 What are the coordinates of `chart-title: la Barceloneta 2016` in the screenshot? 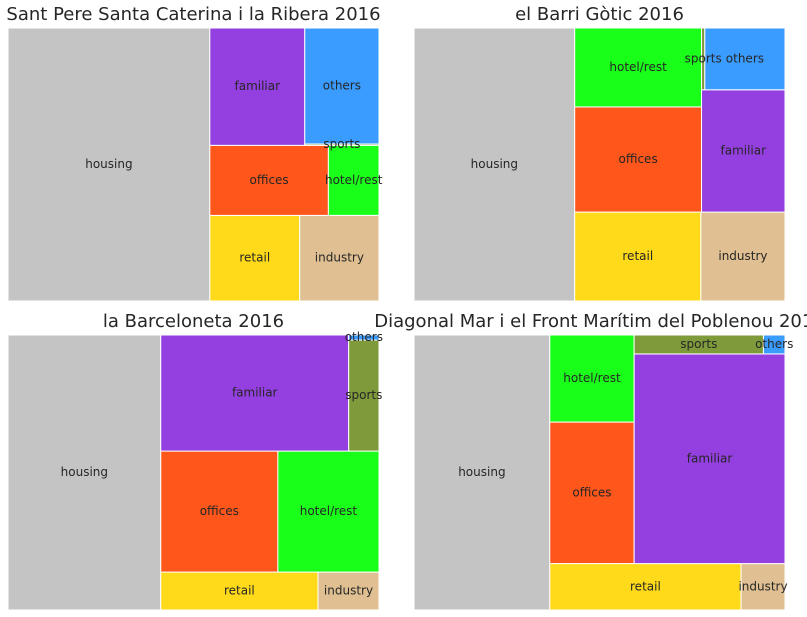 It's located at (193, 321).